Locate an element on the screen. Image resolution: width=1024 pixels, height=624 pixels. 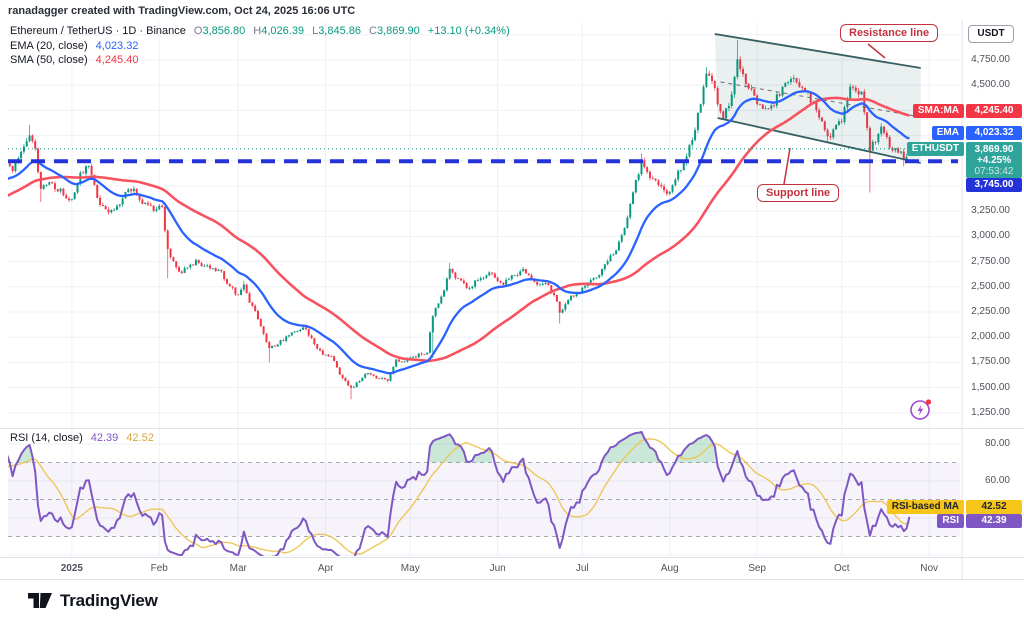
last-price-change: +4.25% is located at coordinates (994, 160).